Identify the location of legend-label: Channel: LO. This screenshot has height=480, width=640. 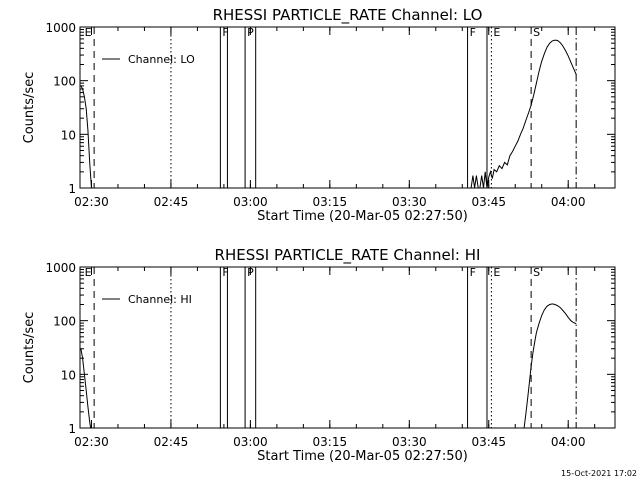
(161, 59).